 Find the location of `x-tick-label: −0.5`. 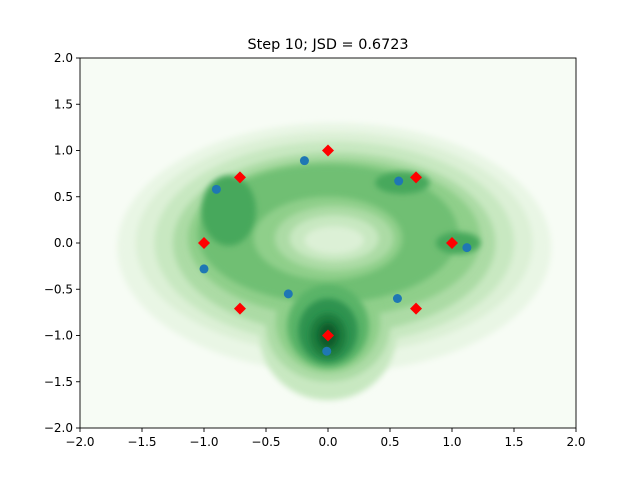

x-tick-label: −0.5 is located at coordinates (265, 442).